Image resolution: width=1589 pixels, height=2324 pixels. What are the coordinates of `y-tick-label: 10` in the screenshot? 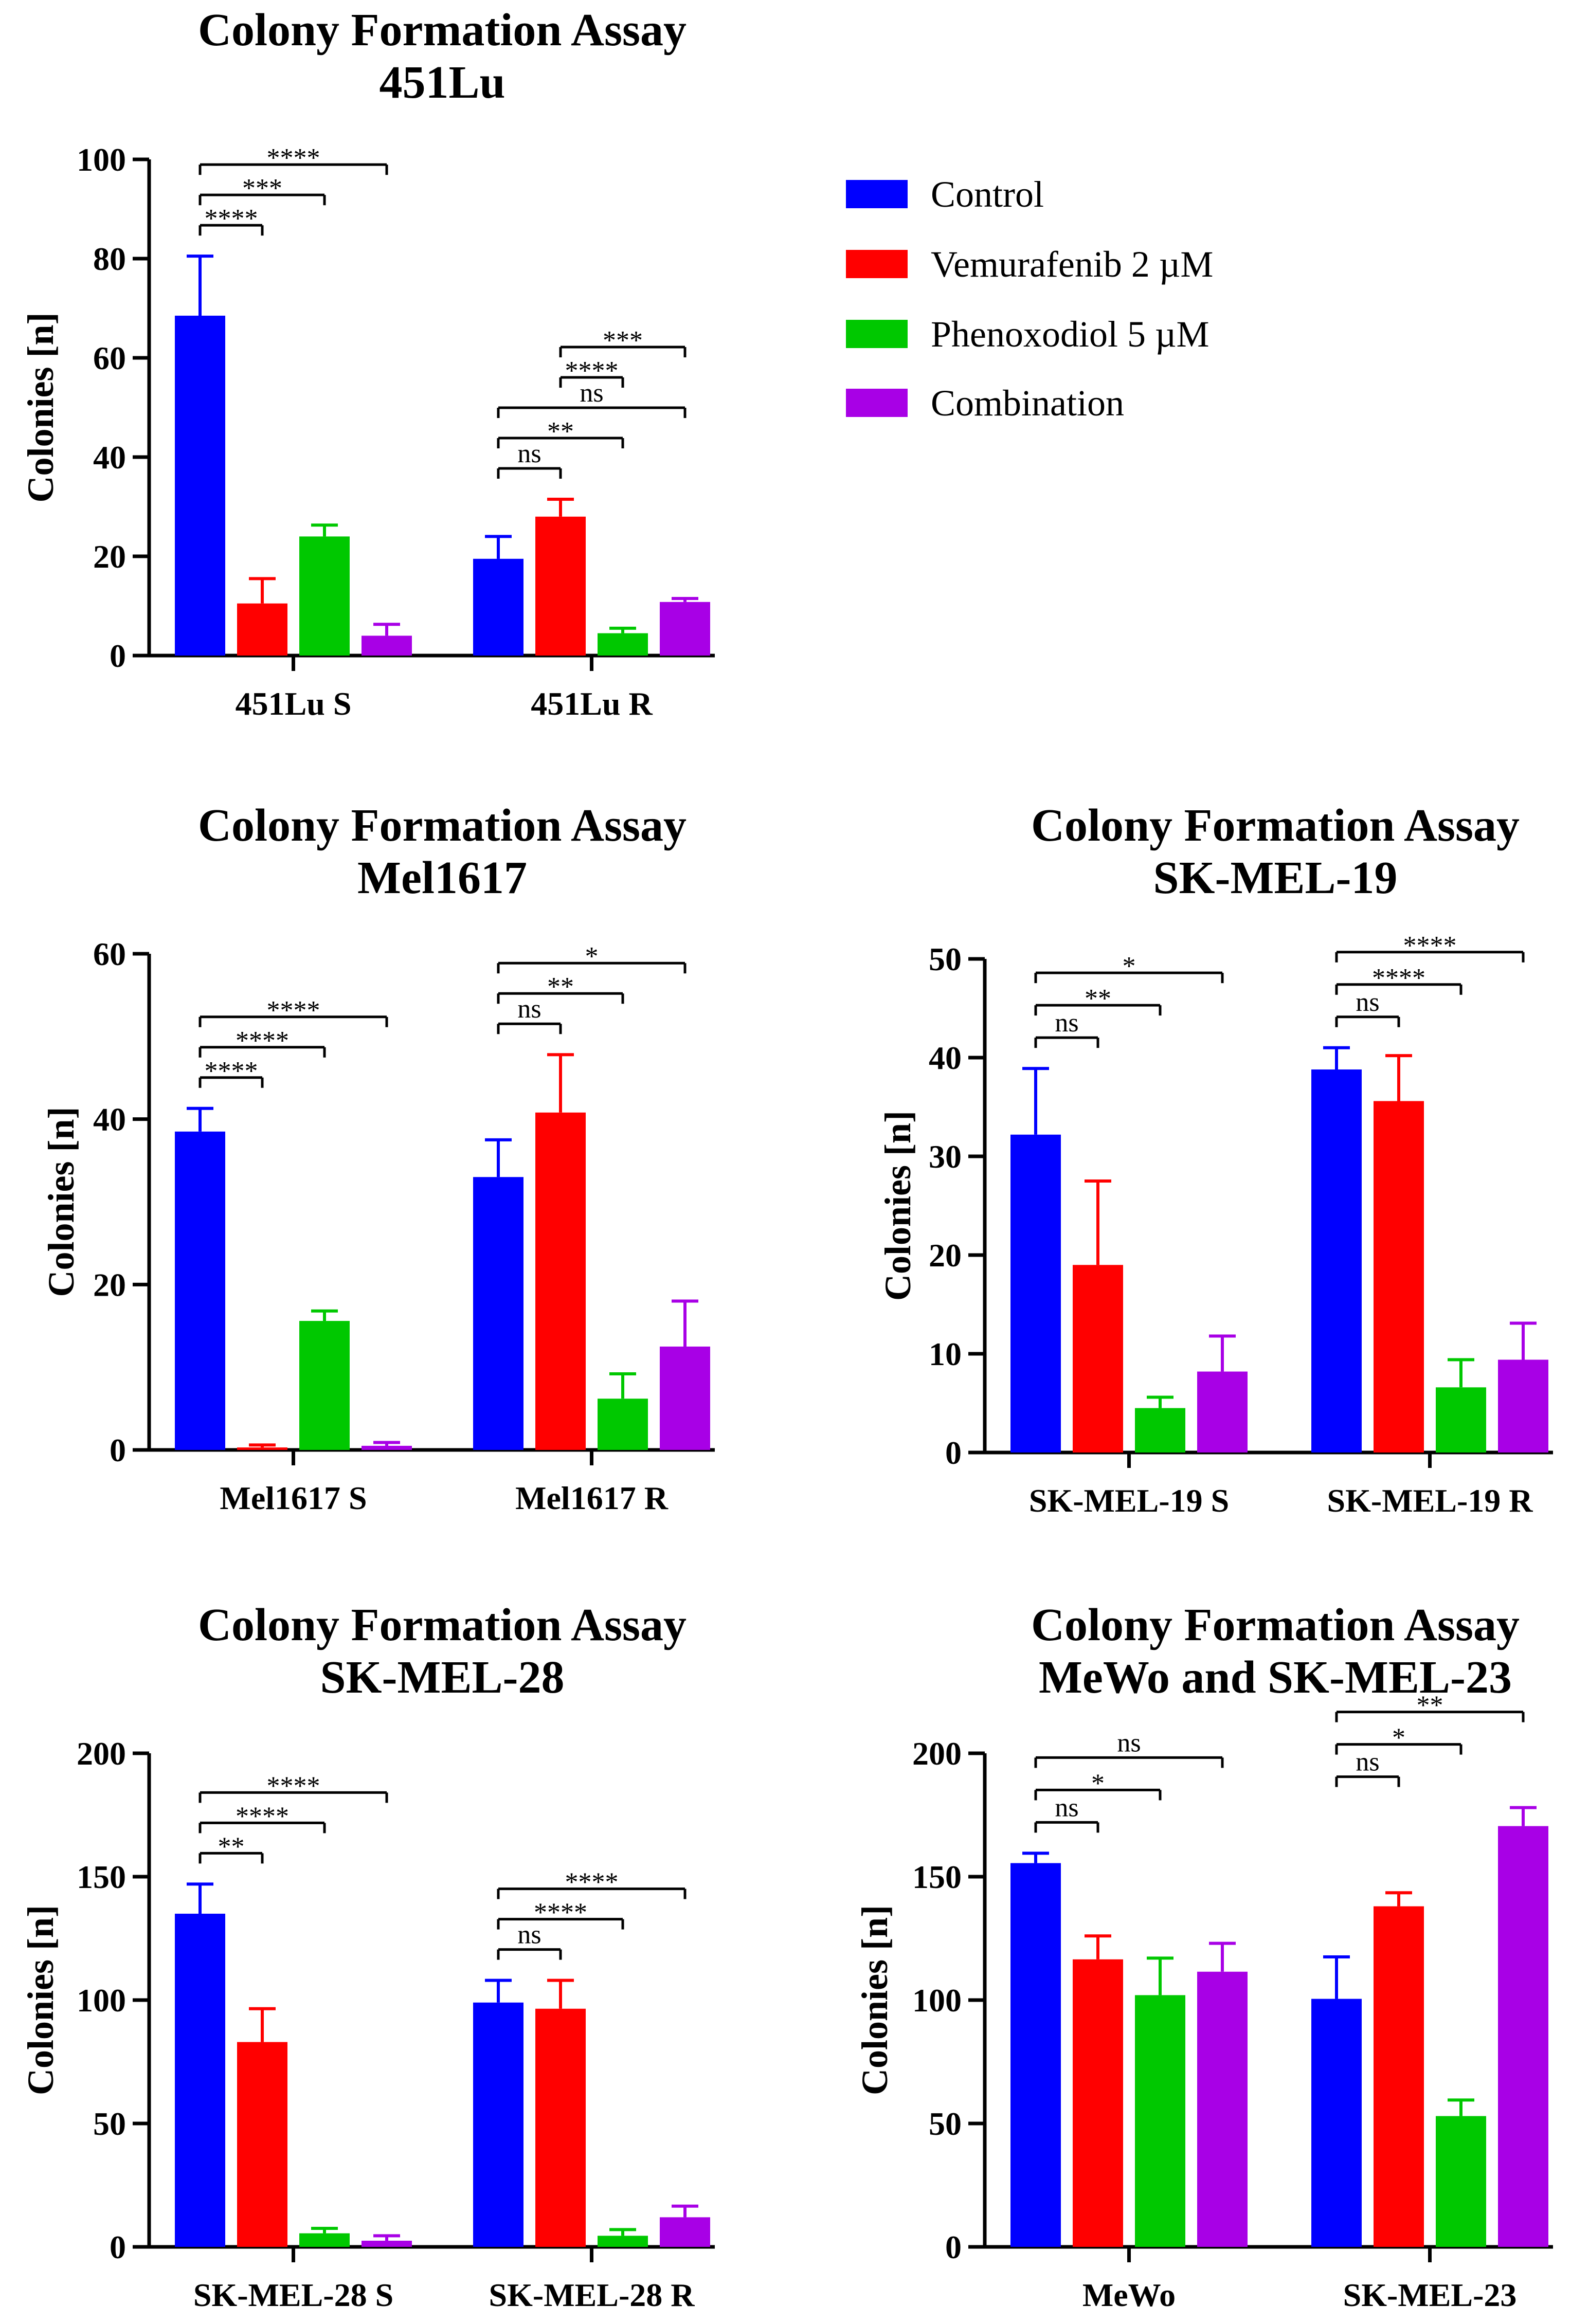 It's located at (945, 1354).